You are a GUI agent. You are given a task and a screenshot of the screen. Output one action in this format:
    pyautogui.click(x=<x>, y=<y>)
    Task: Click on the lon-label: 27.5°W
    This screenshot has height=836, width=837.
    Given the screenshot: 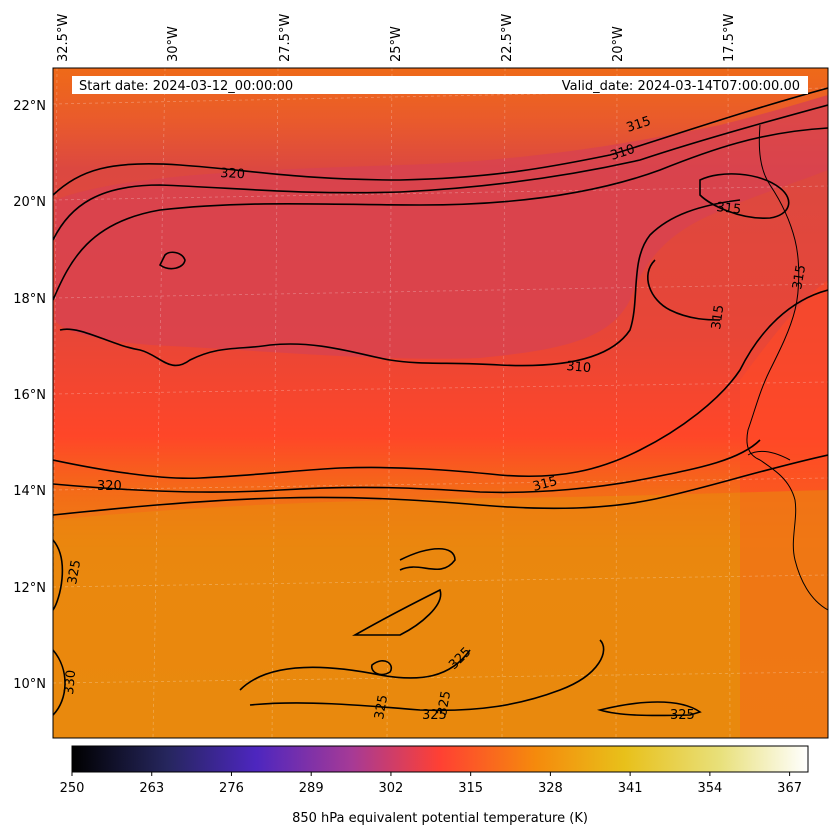 What is the action you would take?
    pyautogui.click(x=285, y=38)
    